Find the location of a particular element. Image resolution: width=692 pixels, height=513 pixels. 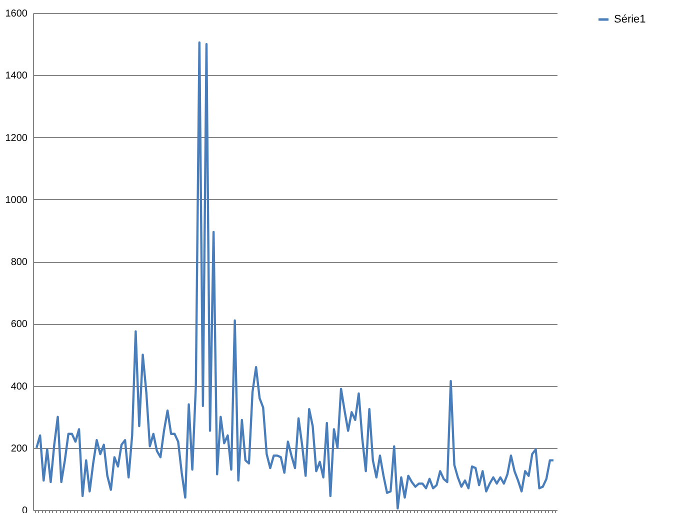

y-tick-label: 600 is located at coordinates (19, 324).